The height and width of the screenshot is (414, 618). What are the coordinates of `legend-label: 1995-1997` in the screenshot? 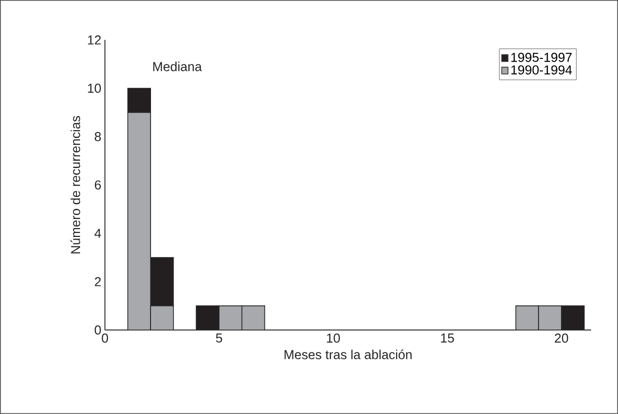 It's located at (541, 57).